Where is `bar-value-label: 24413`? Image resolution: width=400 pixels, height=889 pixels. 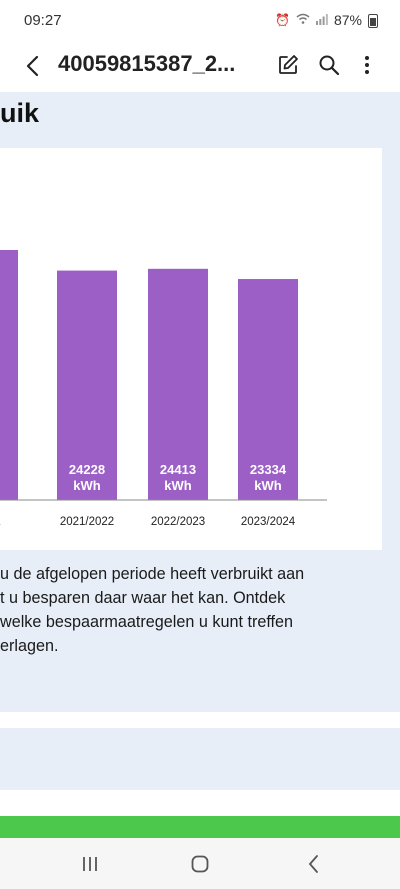 bar-value-label: 24413 is located at coordinates (178, 469).